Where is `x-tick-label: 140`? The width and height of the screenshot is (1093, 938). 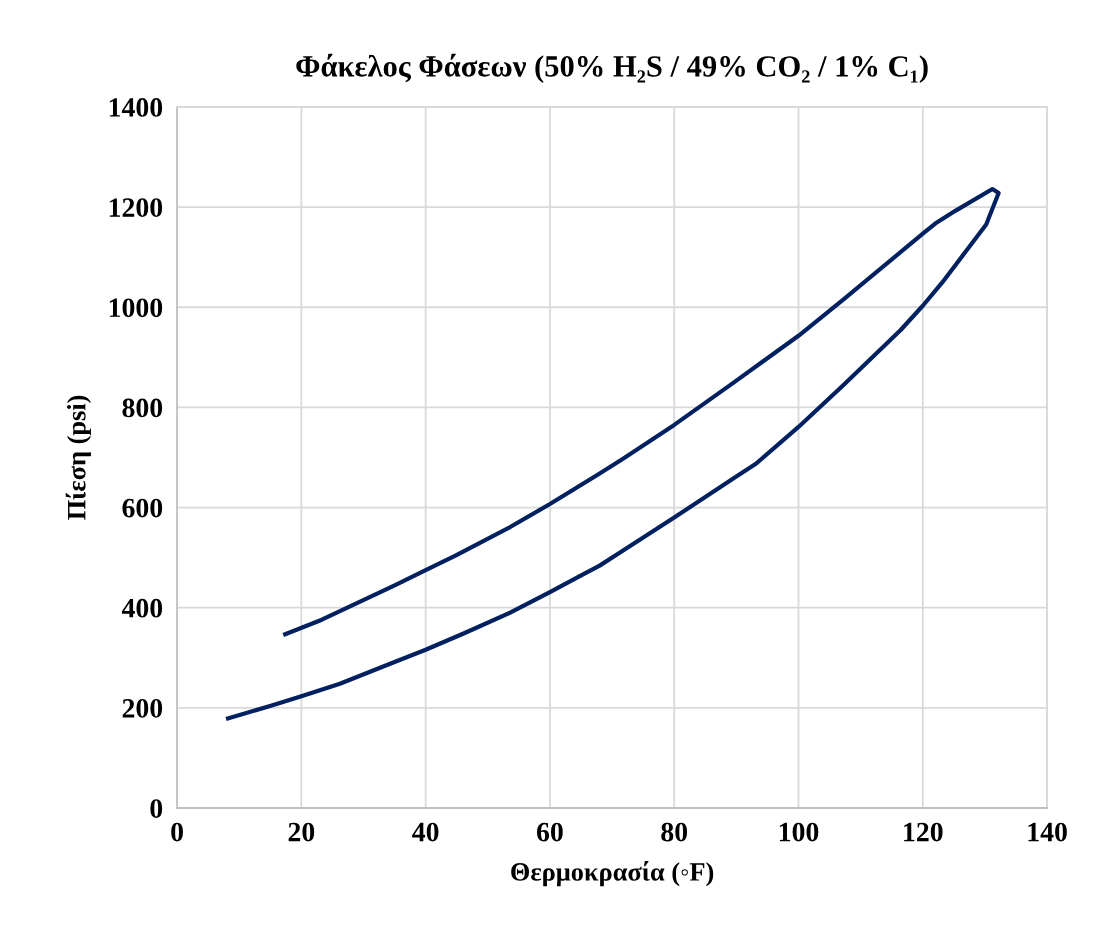
x-tick-label: 140 is located at coordinates (1047, 832).